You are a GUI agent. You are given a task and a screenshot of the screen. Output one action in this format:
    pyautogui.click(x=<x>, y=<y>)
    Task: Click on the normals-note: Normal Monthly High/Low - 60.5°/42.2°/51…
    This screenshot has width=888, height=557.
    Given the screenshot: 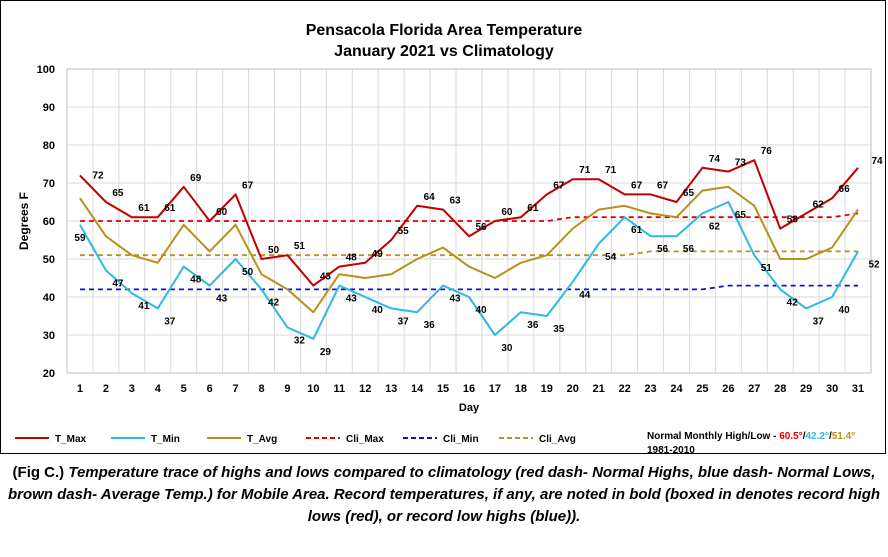 What is the action you would take?
    pyautogui.click(x=751, y=436)
    